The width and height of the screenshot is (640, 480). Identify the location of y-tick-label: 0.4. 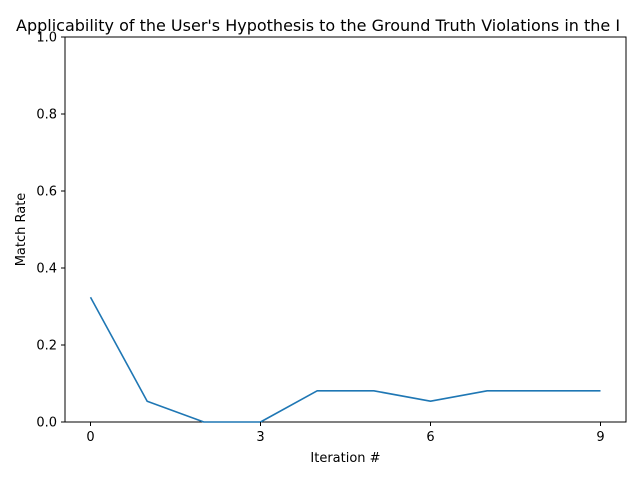
(46, 269).